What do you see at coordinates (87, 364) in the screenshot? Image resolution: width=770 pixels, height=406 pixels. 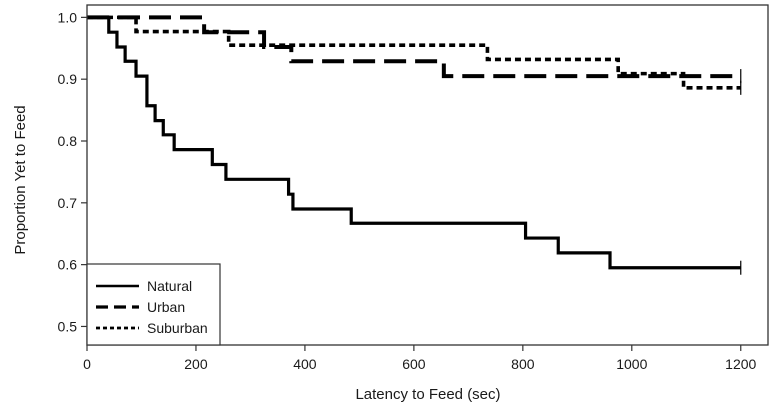 I see `x-tick-label: 0` at bounding box center [87, 364].